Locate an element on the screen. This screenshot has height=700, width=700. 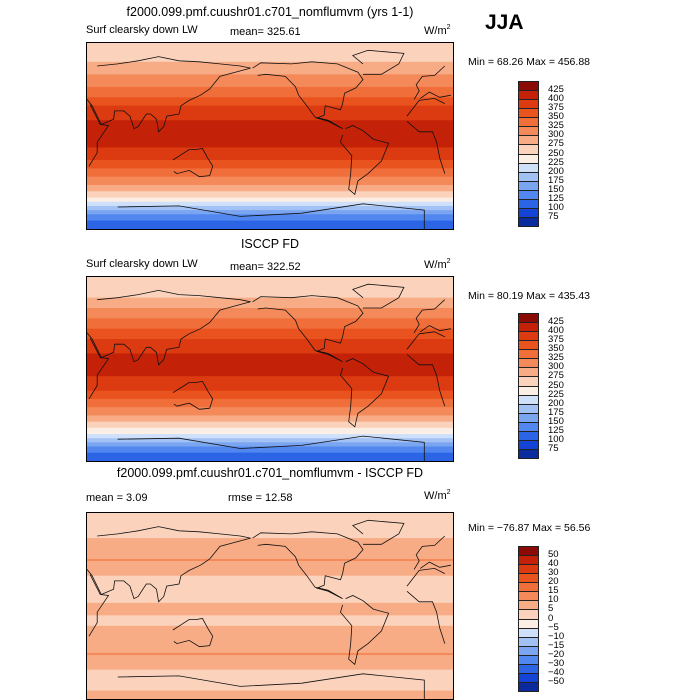
colorbar-tick-label: 200 is located at coordinates (556, 403).